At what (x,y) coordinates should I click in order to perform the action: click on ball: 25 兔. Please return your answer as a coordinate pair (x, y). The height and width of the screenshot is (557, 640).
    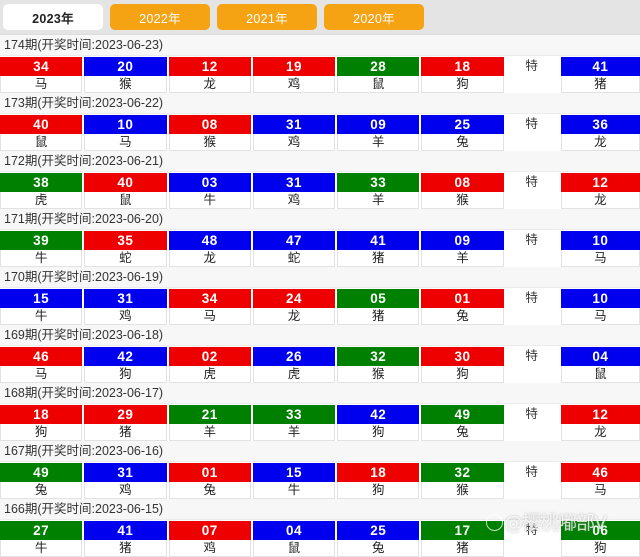
    Looking at the image, I should click on (462, 133).